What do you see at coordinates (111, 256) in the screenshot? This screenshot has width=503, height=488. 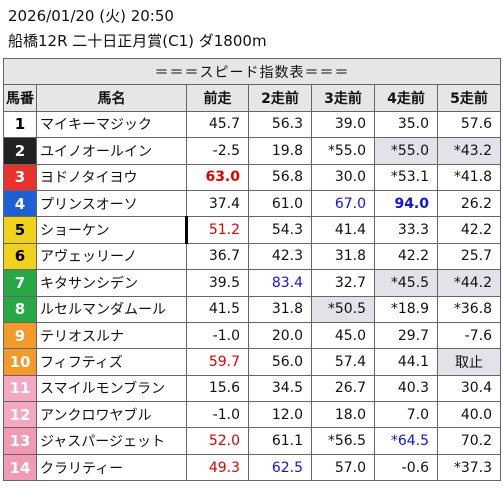 I see `horse-name-cell: アヴェッリーノ` at bounding box center [111, 256].